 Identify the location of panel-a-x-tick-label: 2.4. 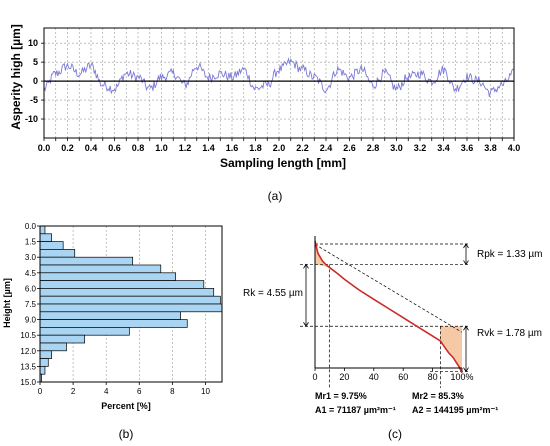
(326, 148).